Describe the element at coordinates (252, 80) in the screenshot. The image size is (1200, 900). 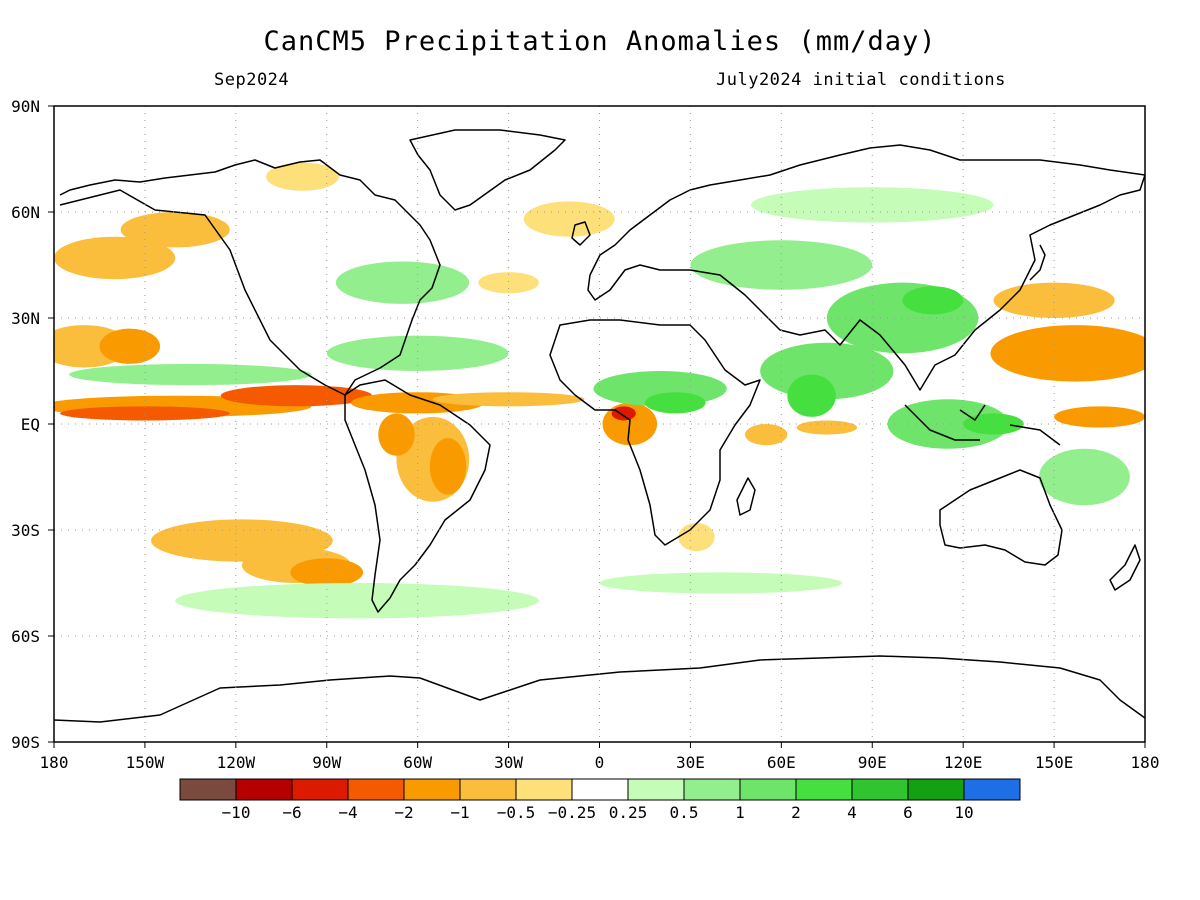
I see `valid-month-label: Sep2024` at that location.